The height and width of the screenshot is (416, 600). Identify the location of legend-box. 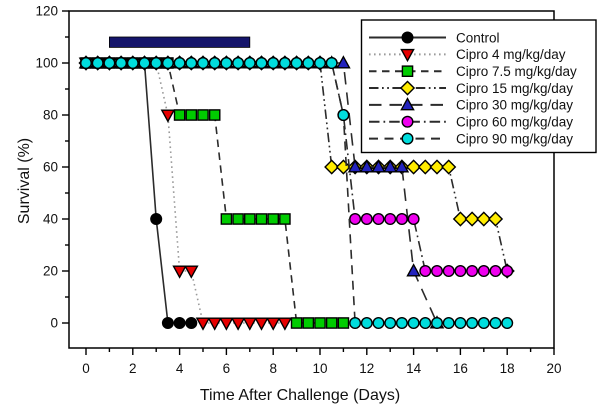
(478, 86).